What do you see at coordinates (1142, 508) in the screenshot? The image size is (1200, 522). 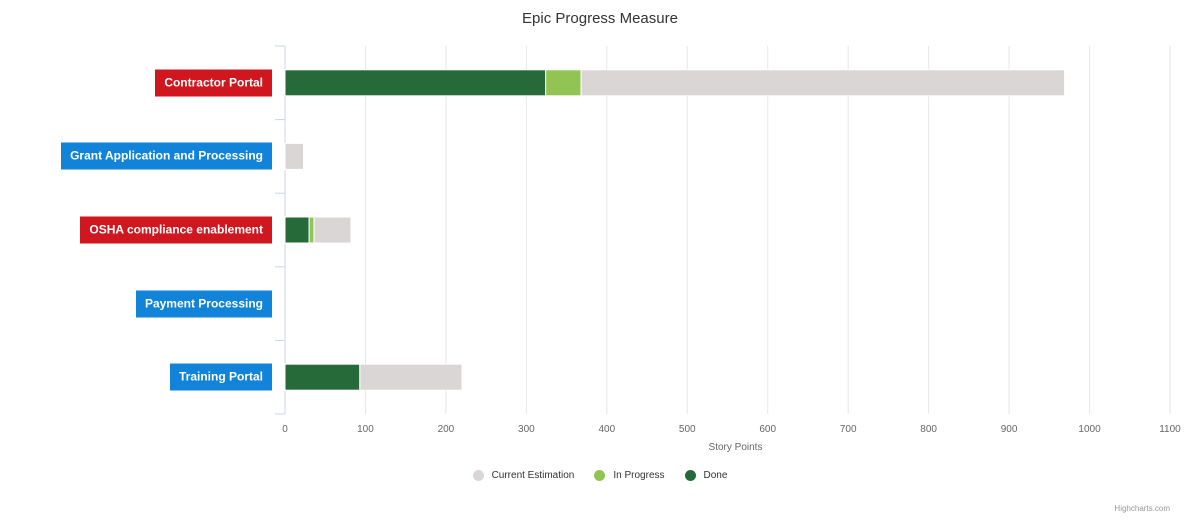 I see `credits-link: Highcharts.com` at bounding box center [1142, 508].